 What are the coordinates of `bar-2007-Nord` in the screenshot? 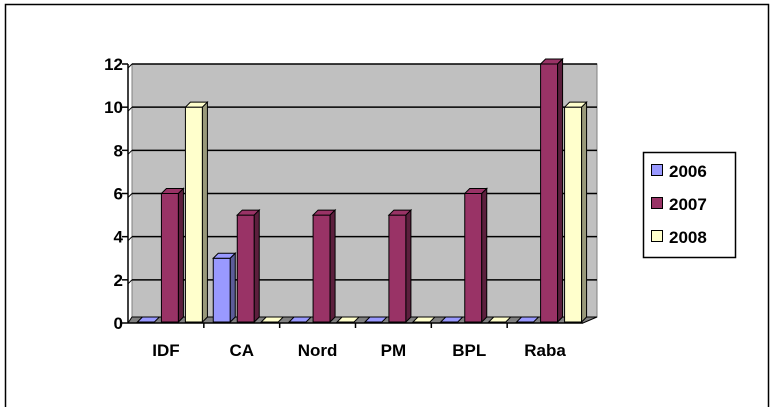 It's located at (321, 268).